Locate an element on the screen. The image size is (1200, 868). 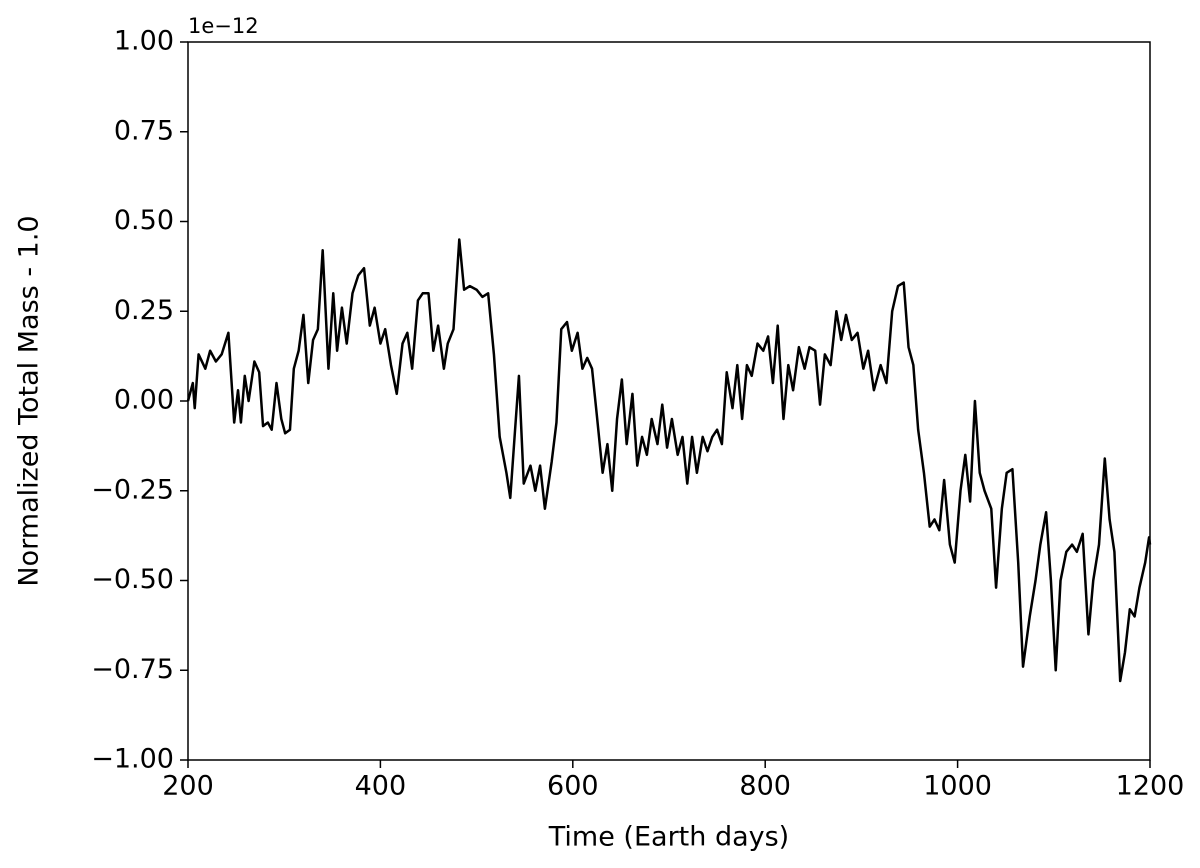
y-tick-label: 0.00 is located at coordinates (144, 400).